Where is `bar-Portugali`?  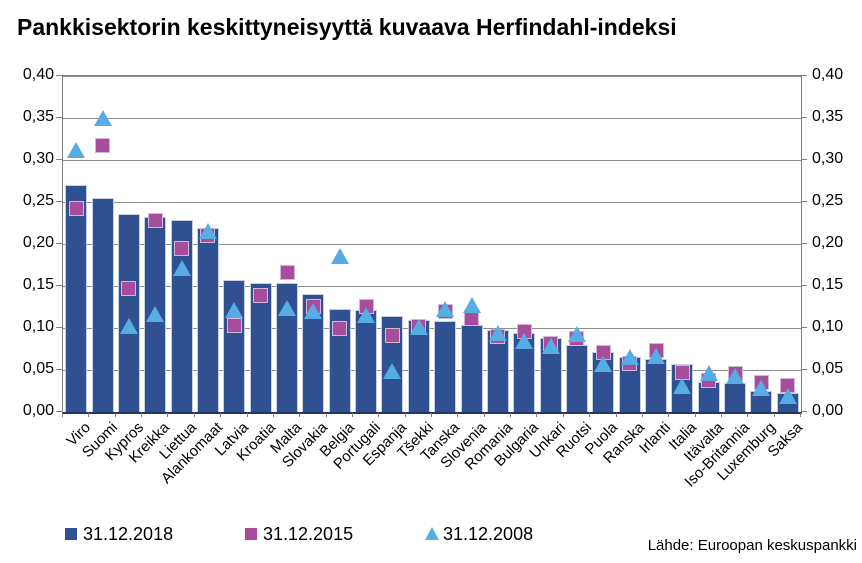
bar-Portugali is located at coordinates (366, 361).